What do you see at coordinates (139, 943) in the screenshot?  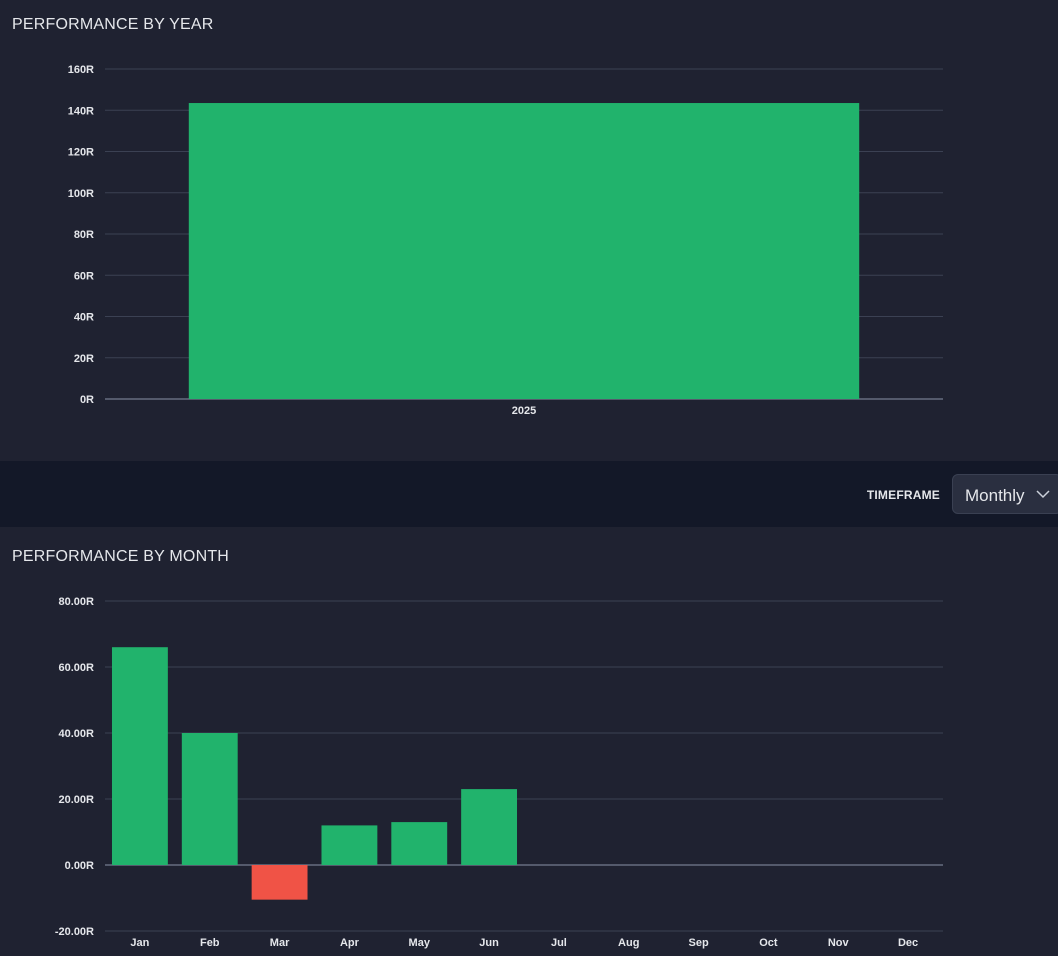 I see `month-x-tick-label: Jan` at bounding box center [139, 943].